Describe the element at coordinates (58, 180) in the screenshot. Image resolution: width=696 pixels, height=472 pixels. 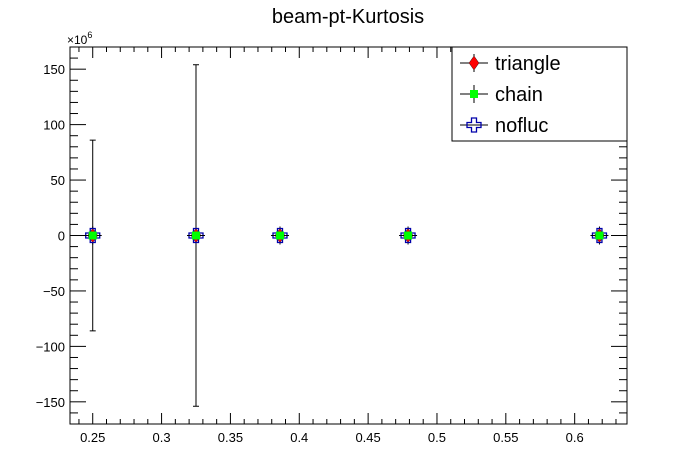
I see `y-tick-label: 50` at that location.